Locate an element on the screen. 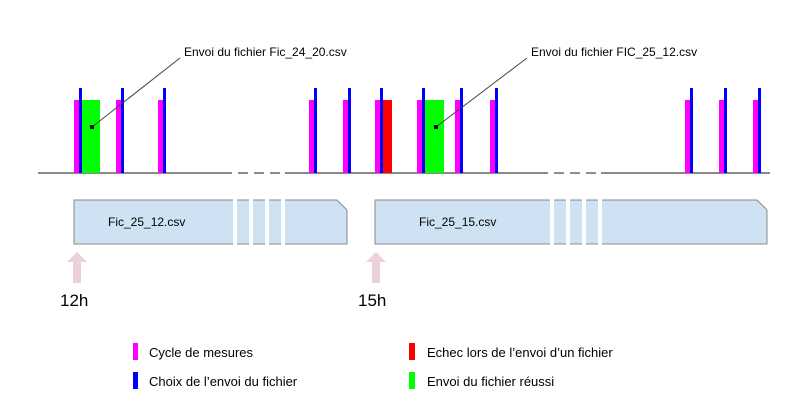 The image size is (794, 415). hour-label-first: 12h is located at coordinates (74, 300).